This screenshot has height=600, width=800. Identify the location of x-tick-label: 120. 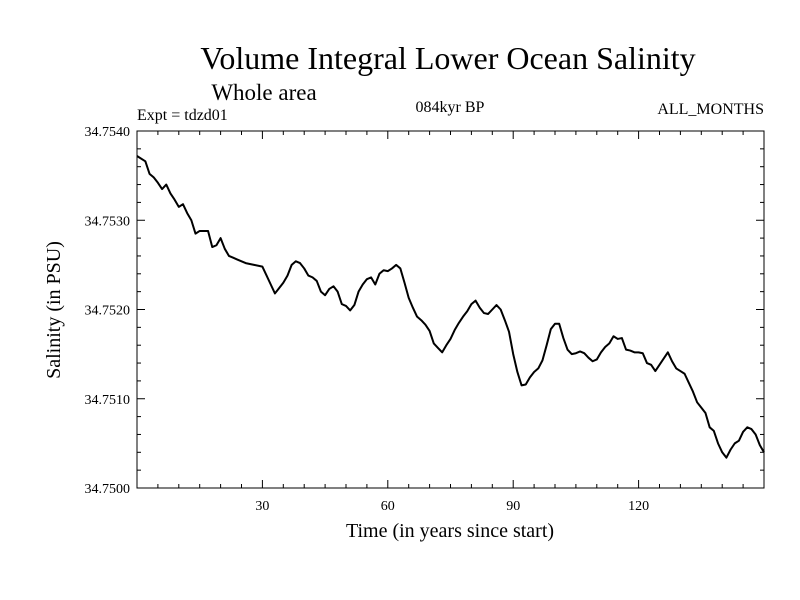
(638, 506).